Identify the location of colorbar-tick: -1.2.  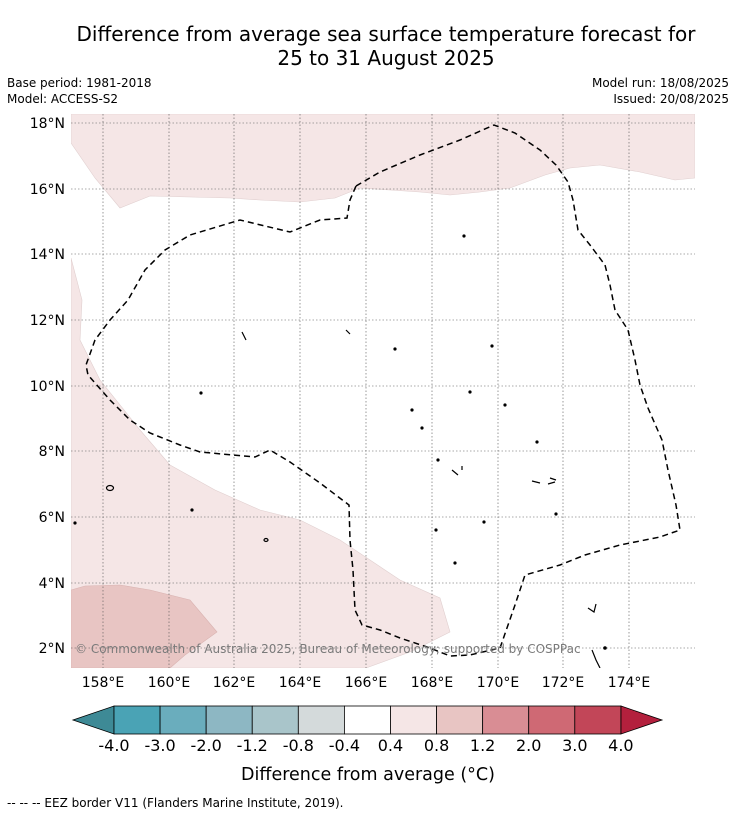
(252, 745).